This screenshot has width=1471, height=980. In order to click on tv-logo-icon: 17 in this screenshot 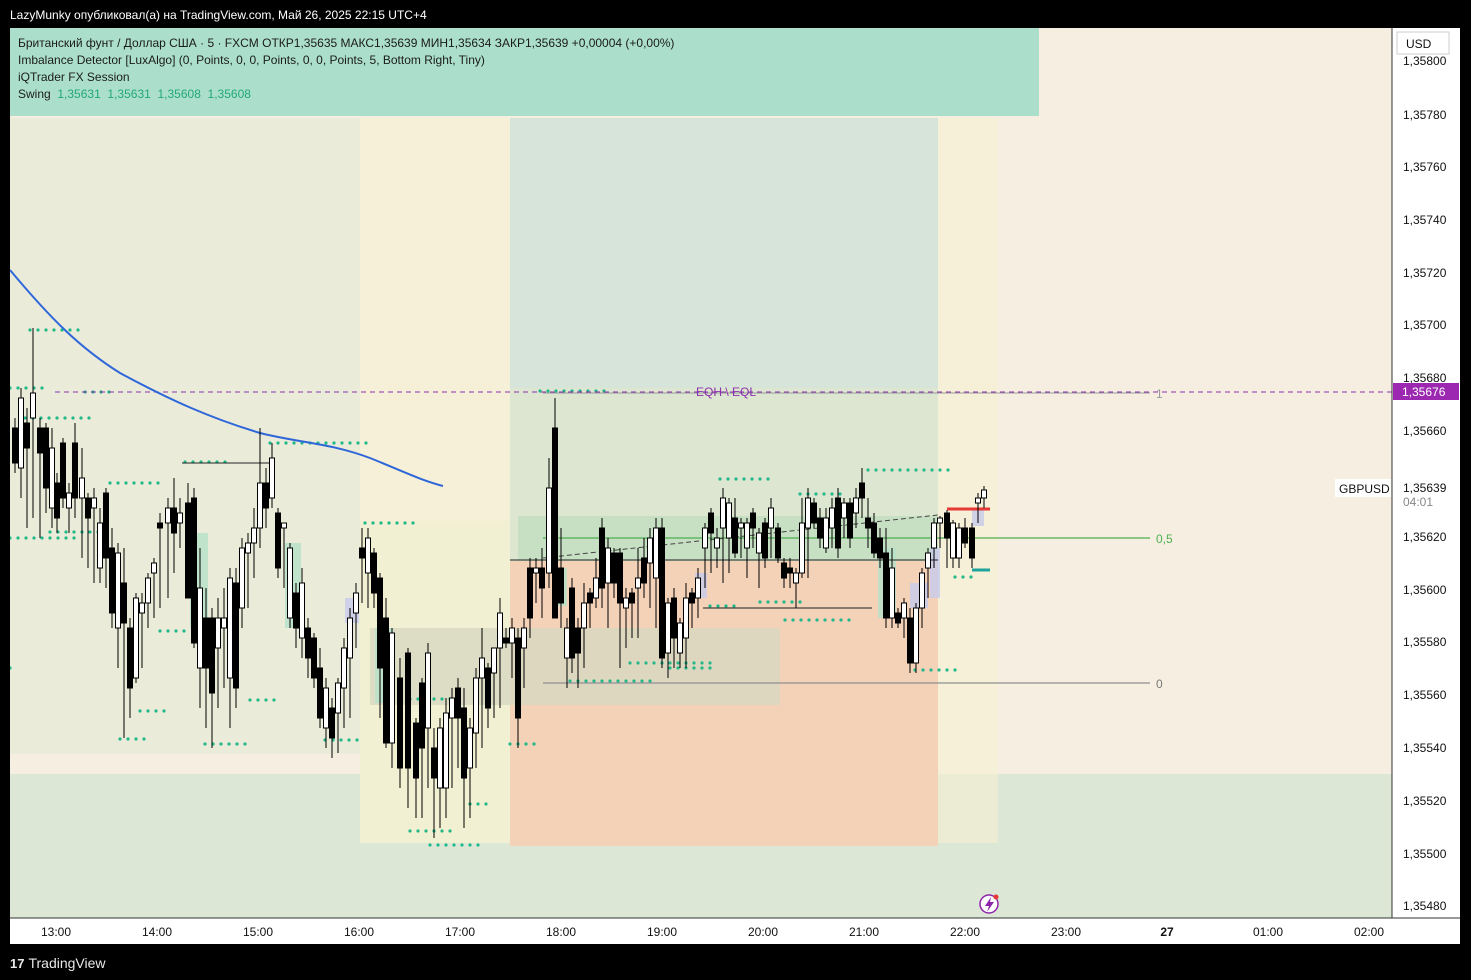, I will do `click(17, 963)`.